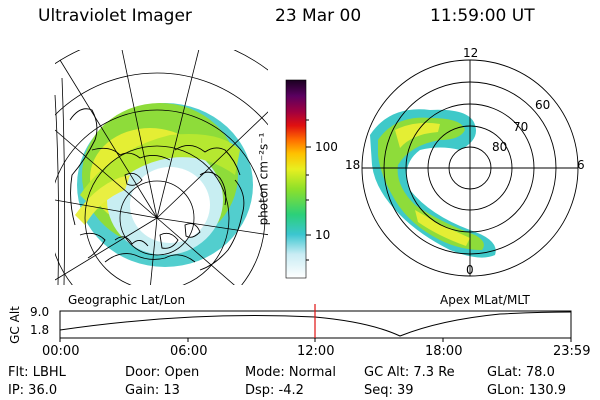  What do you see at coordinates (417, 135) in the screenshot?
I see `polar-oval-yellow-top` at bounding box center [417, 135].